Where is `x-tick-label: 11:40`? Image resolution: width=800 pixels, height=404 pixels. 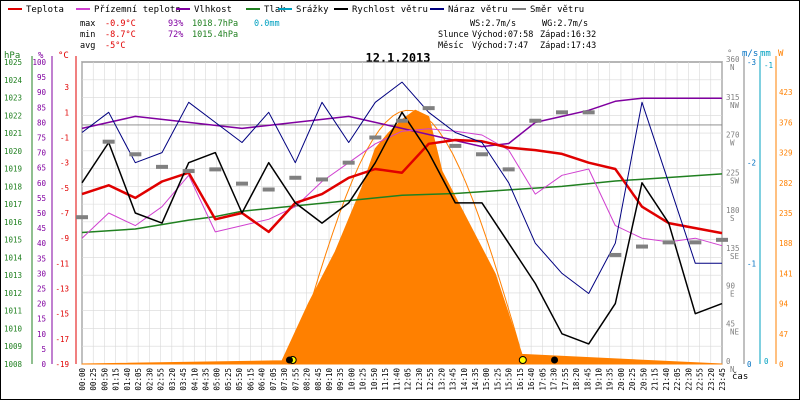
x-tick-label: 11:40 is located at coordinates (396, 379).